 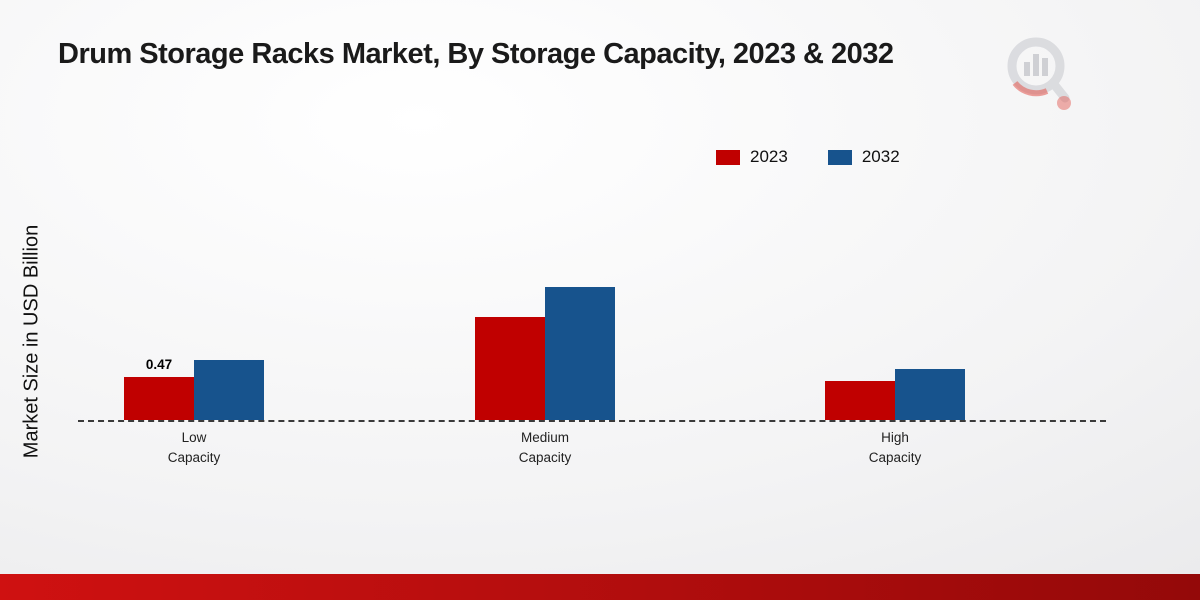 What do you see at coordinates (860, 400) in the screenshot?
I see `bar-2023-high` at bounding box center [860, 400].